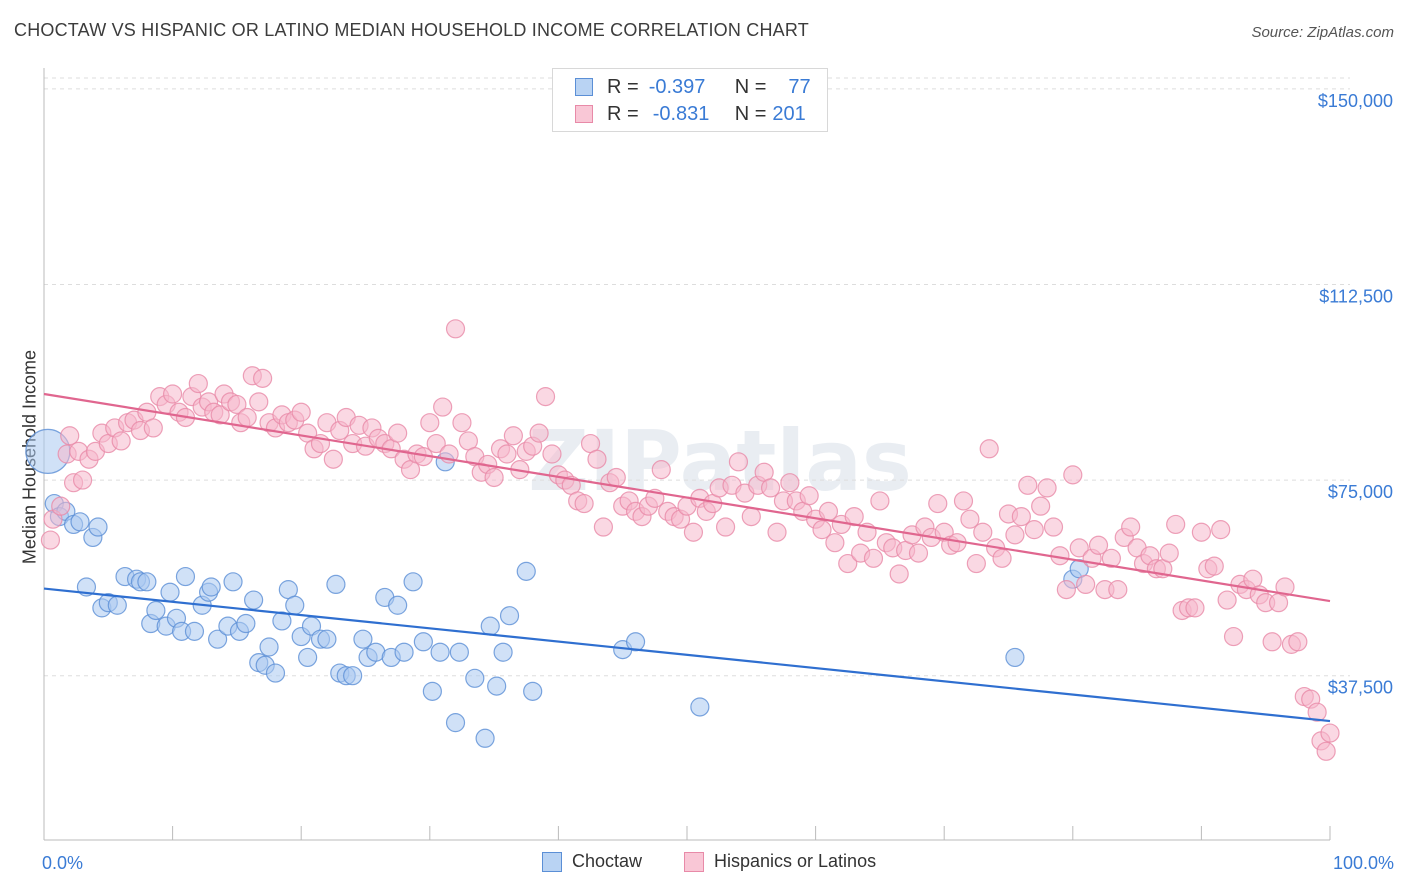 The height and width of the screenshot is (892, 1406). What do you see at coordinates (1363, 863) in the screenshot?
I see `x-tick-label-max: 100.0%` at bounding box center [1363, 863].